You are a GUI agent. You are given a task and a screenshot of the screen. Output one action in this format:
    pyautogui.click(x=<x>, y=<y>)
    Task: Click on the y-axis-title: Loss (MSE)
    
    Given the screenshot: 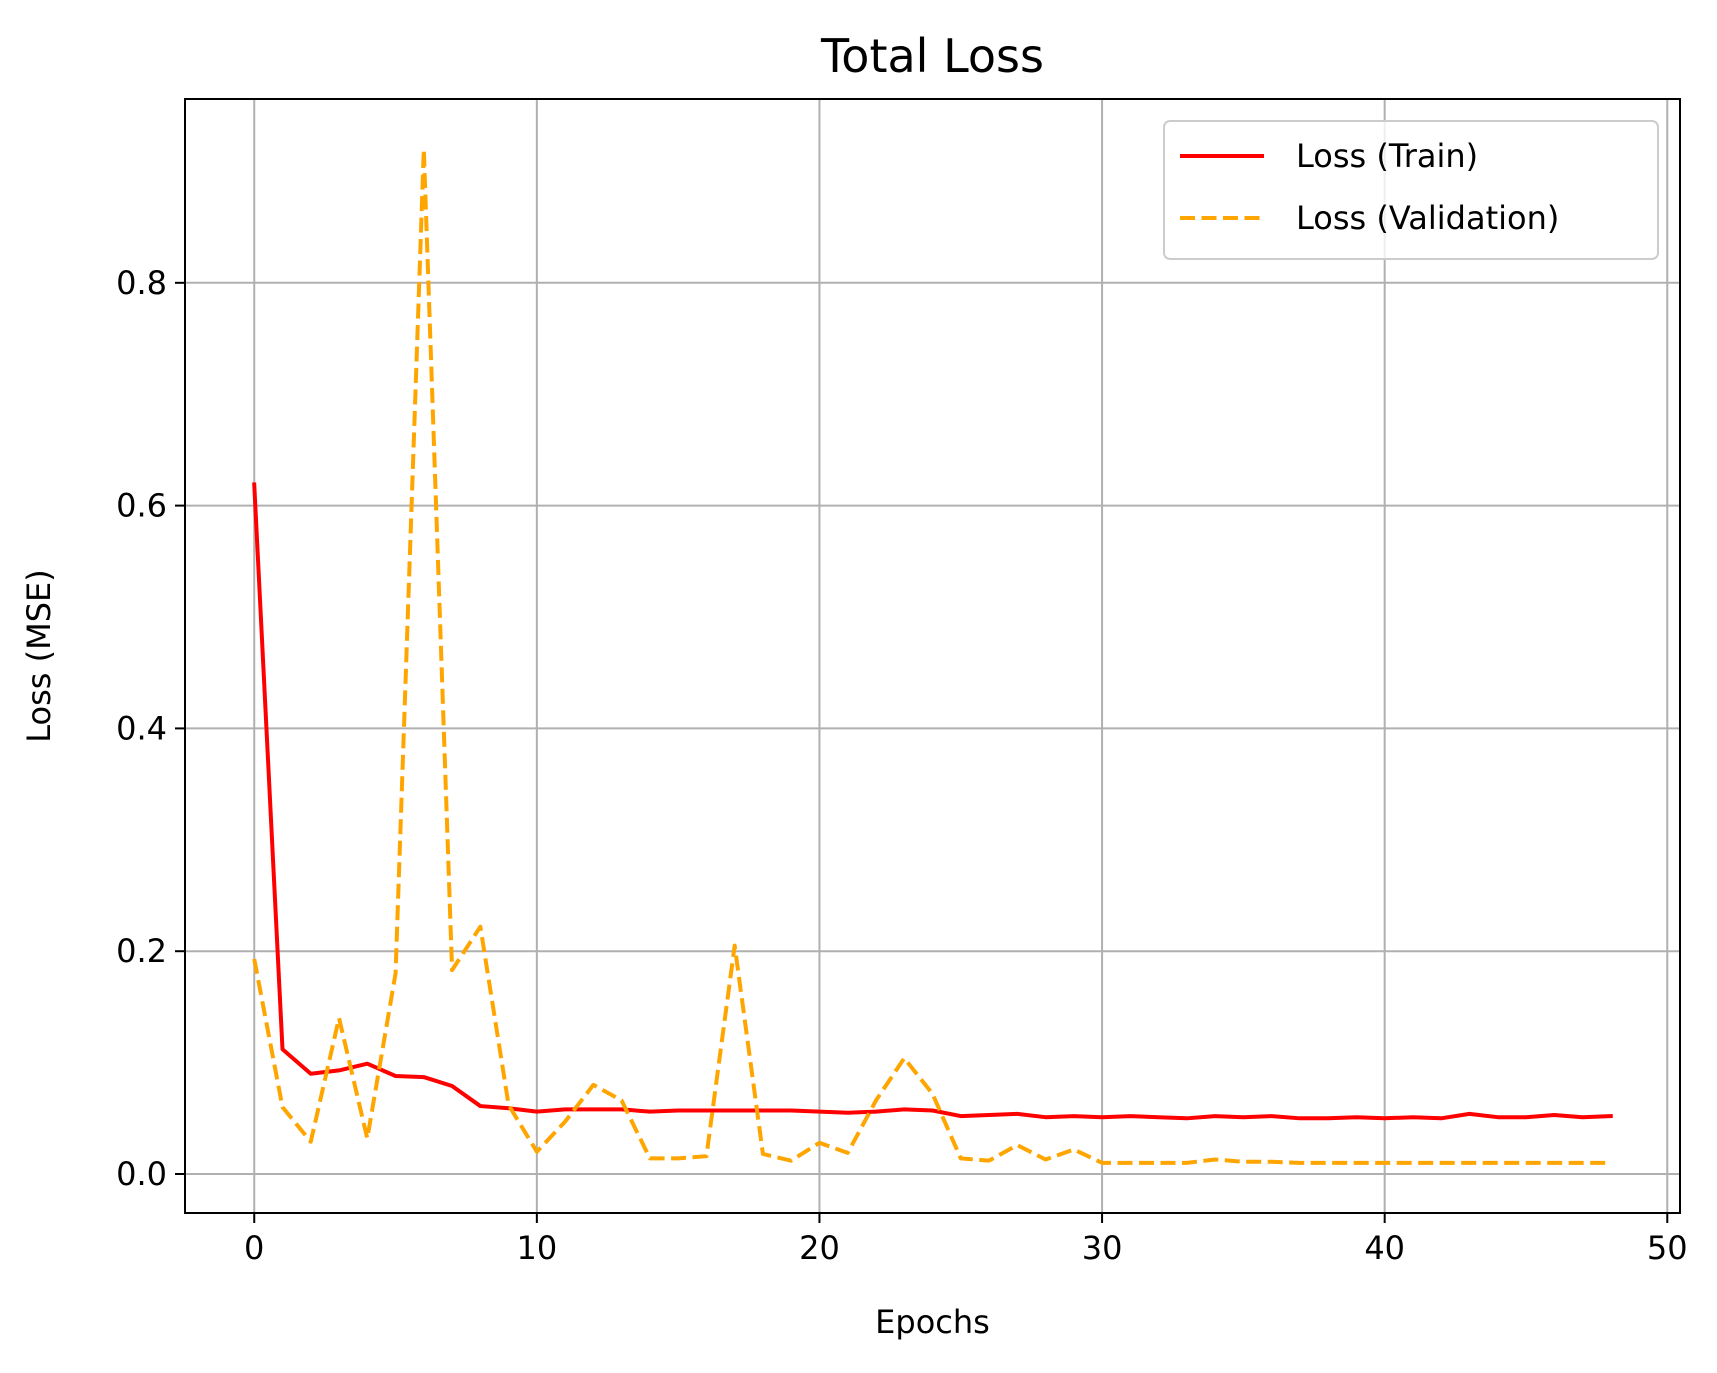 What is the action you would take?
    pyautogui.click(x=39, y=655)
    